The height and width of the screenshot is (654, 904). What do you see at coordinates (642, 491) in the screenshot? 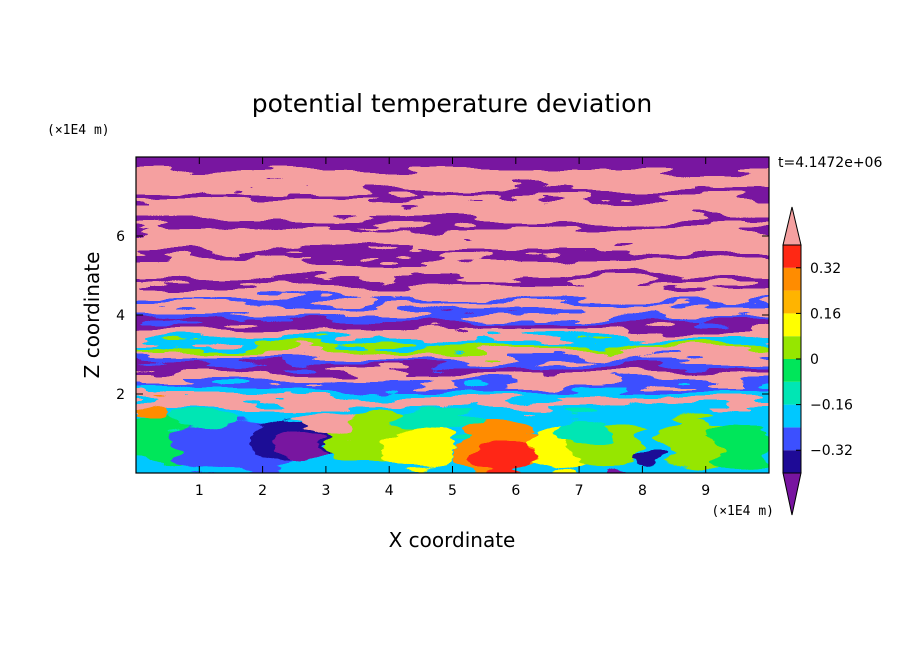
I see `x-tick-label: 8` at bounding box center [642, 491].